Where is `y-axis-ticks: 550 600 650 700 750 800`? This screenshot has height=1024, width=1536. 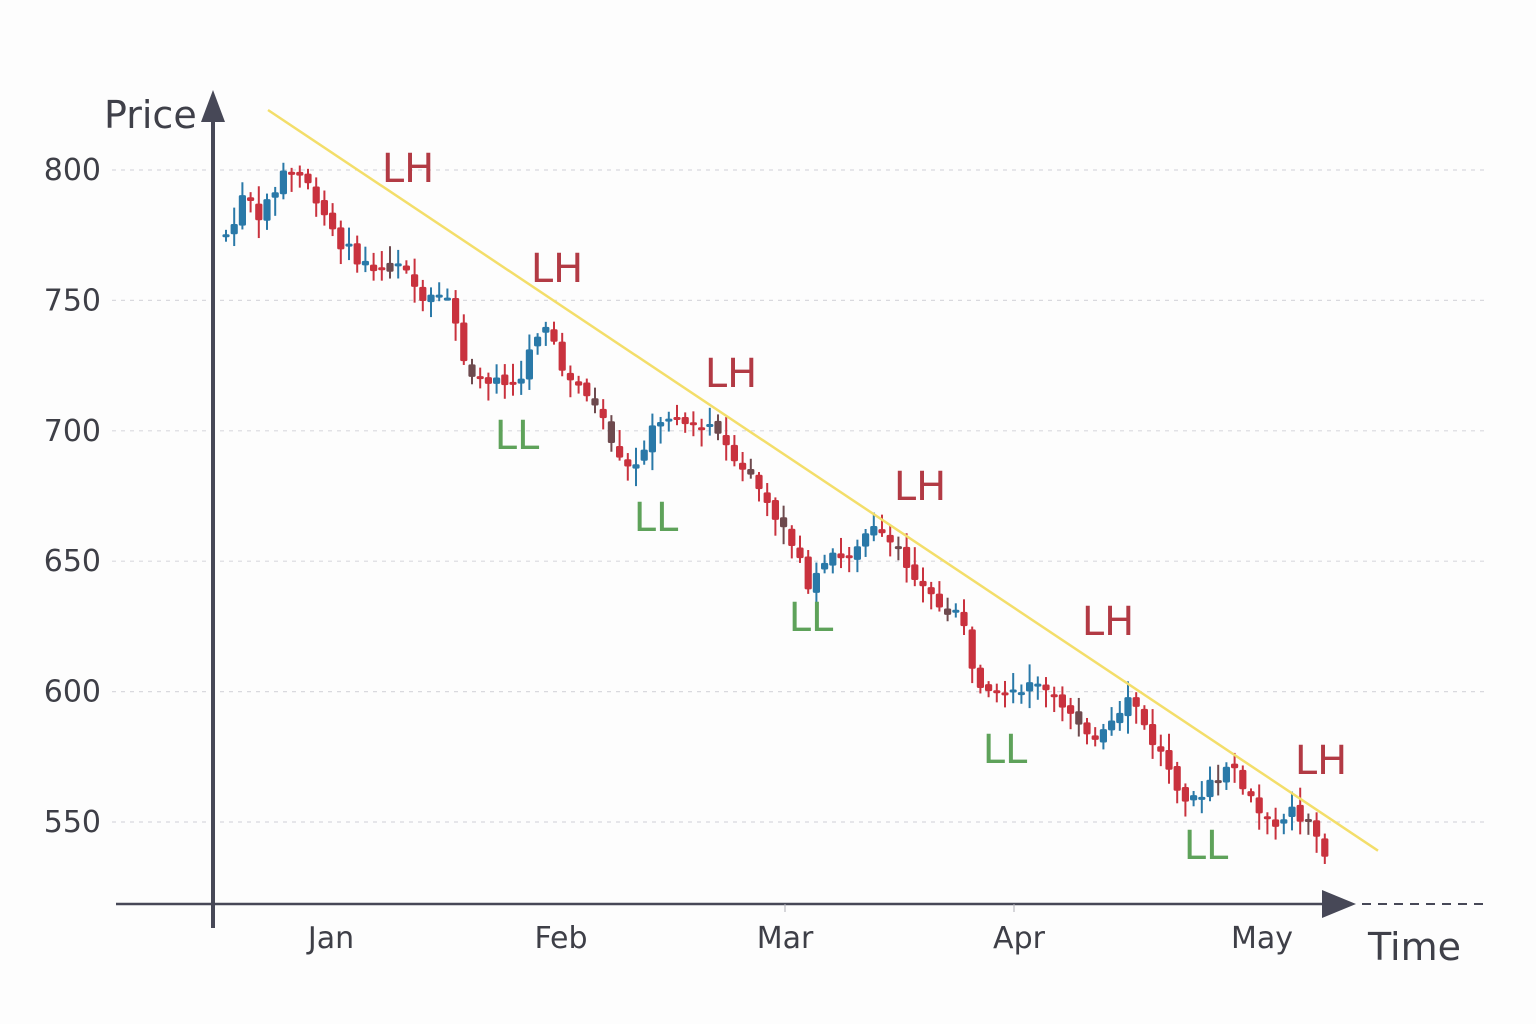 y-axis-ticks: 550 600 650 700 750 800 is located at coordinates (72, 496).